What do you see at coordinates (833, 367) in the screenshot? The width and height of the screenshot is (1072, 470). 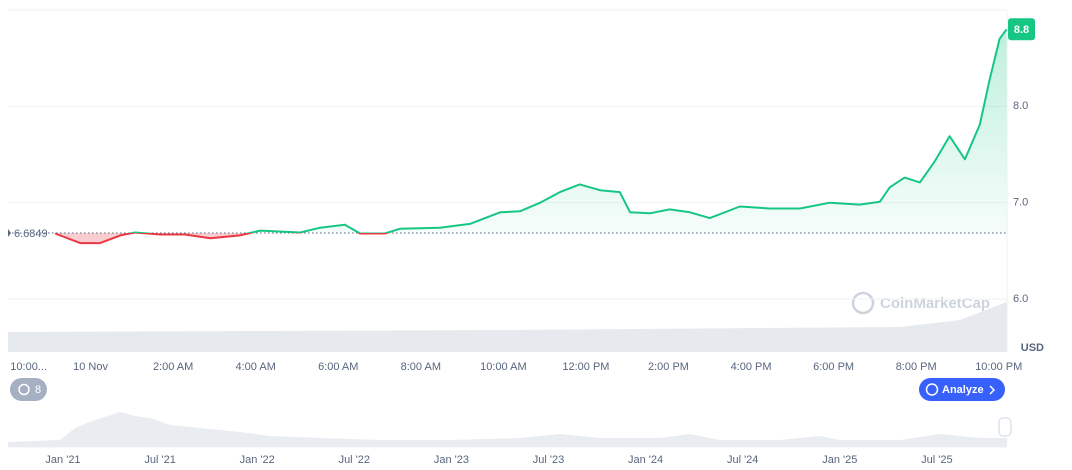 I see `x-tick-label: 6:00 PM` at bounding box center [833, 367].